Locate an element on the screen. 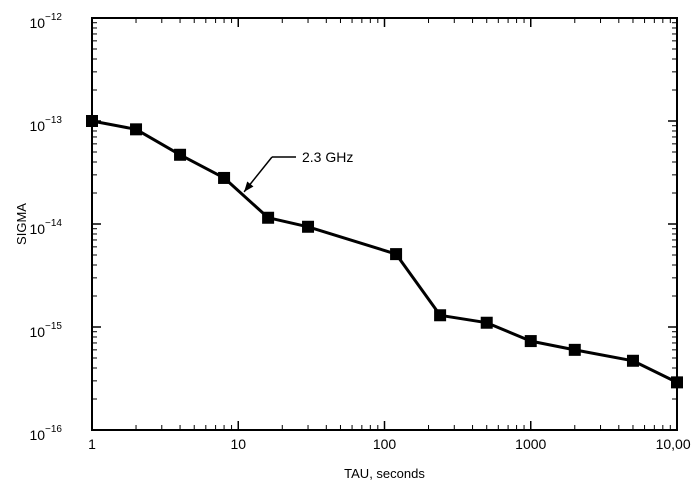 Image resolution: width=691 pixels, height=490 pixels. x-tick-label: 1000 is located at coordinates (530, 444).